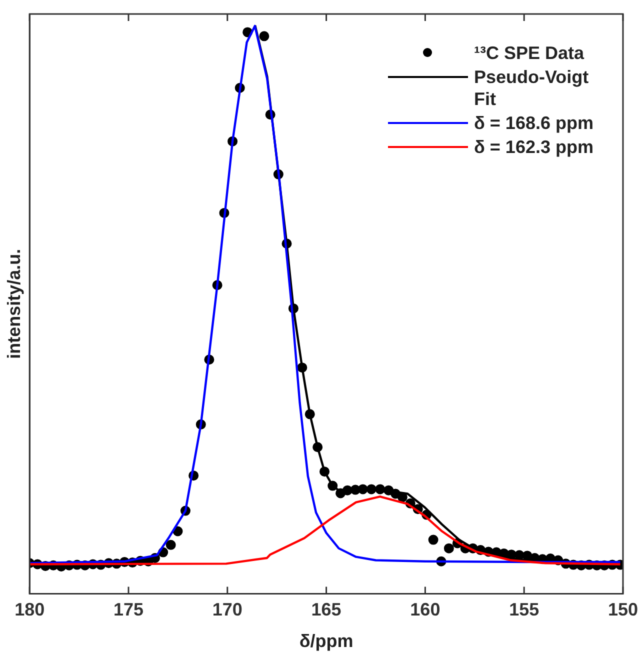  What do you see at coordinates (326, 610) in the screenshot?
I see `x-tick-label: 165` at bounding box center [326, 610].